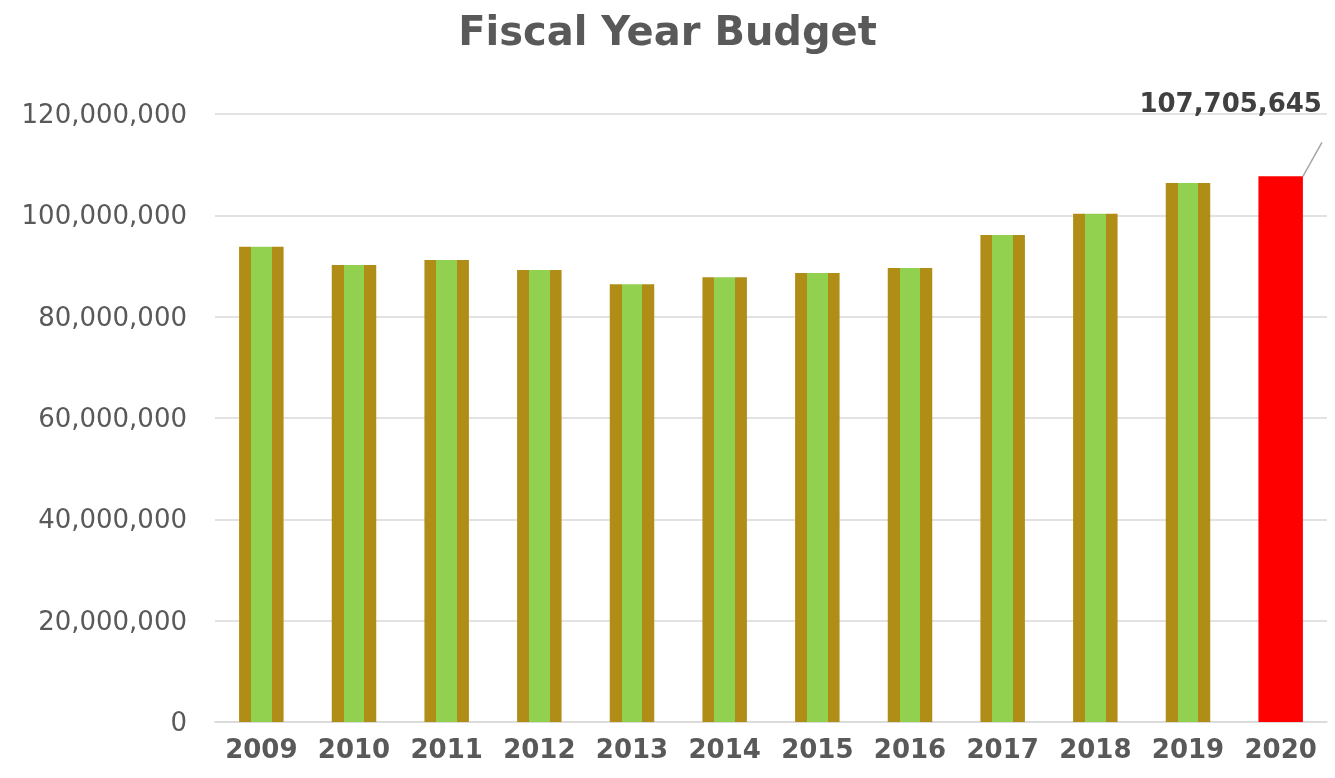  What do you see at coordinates (104, 215) in the screenshot?
I see `y-tick-label: 100,000,000` at bounding box center [104, 215].